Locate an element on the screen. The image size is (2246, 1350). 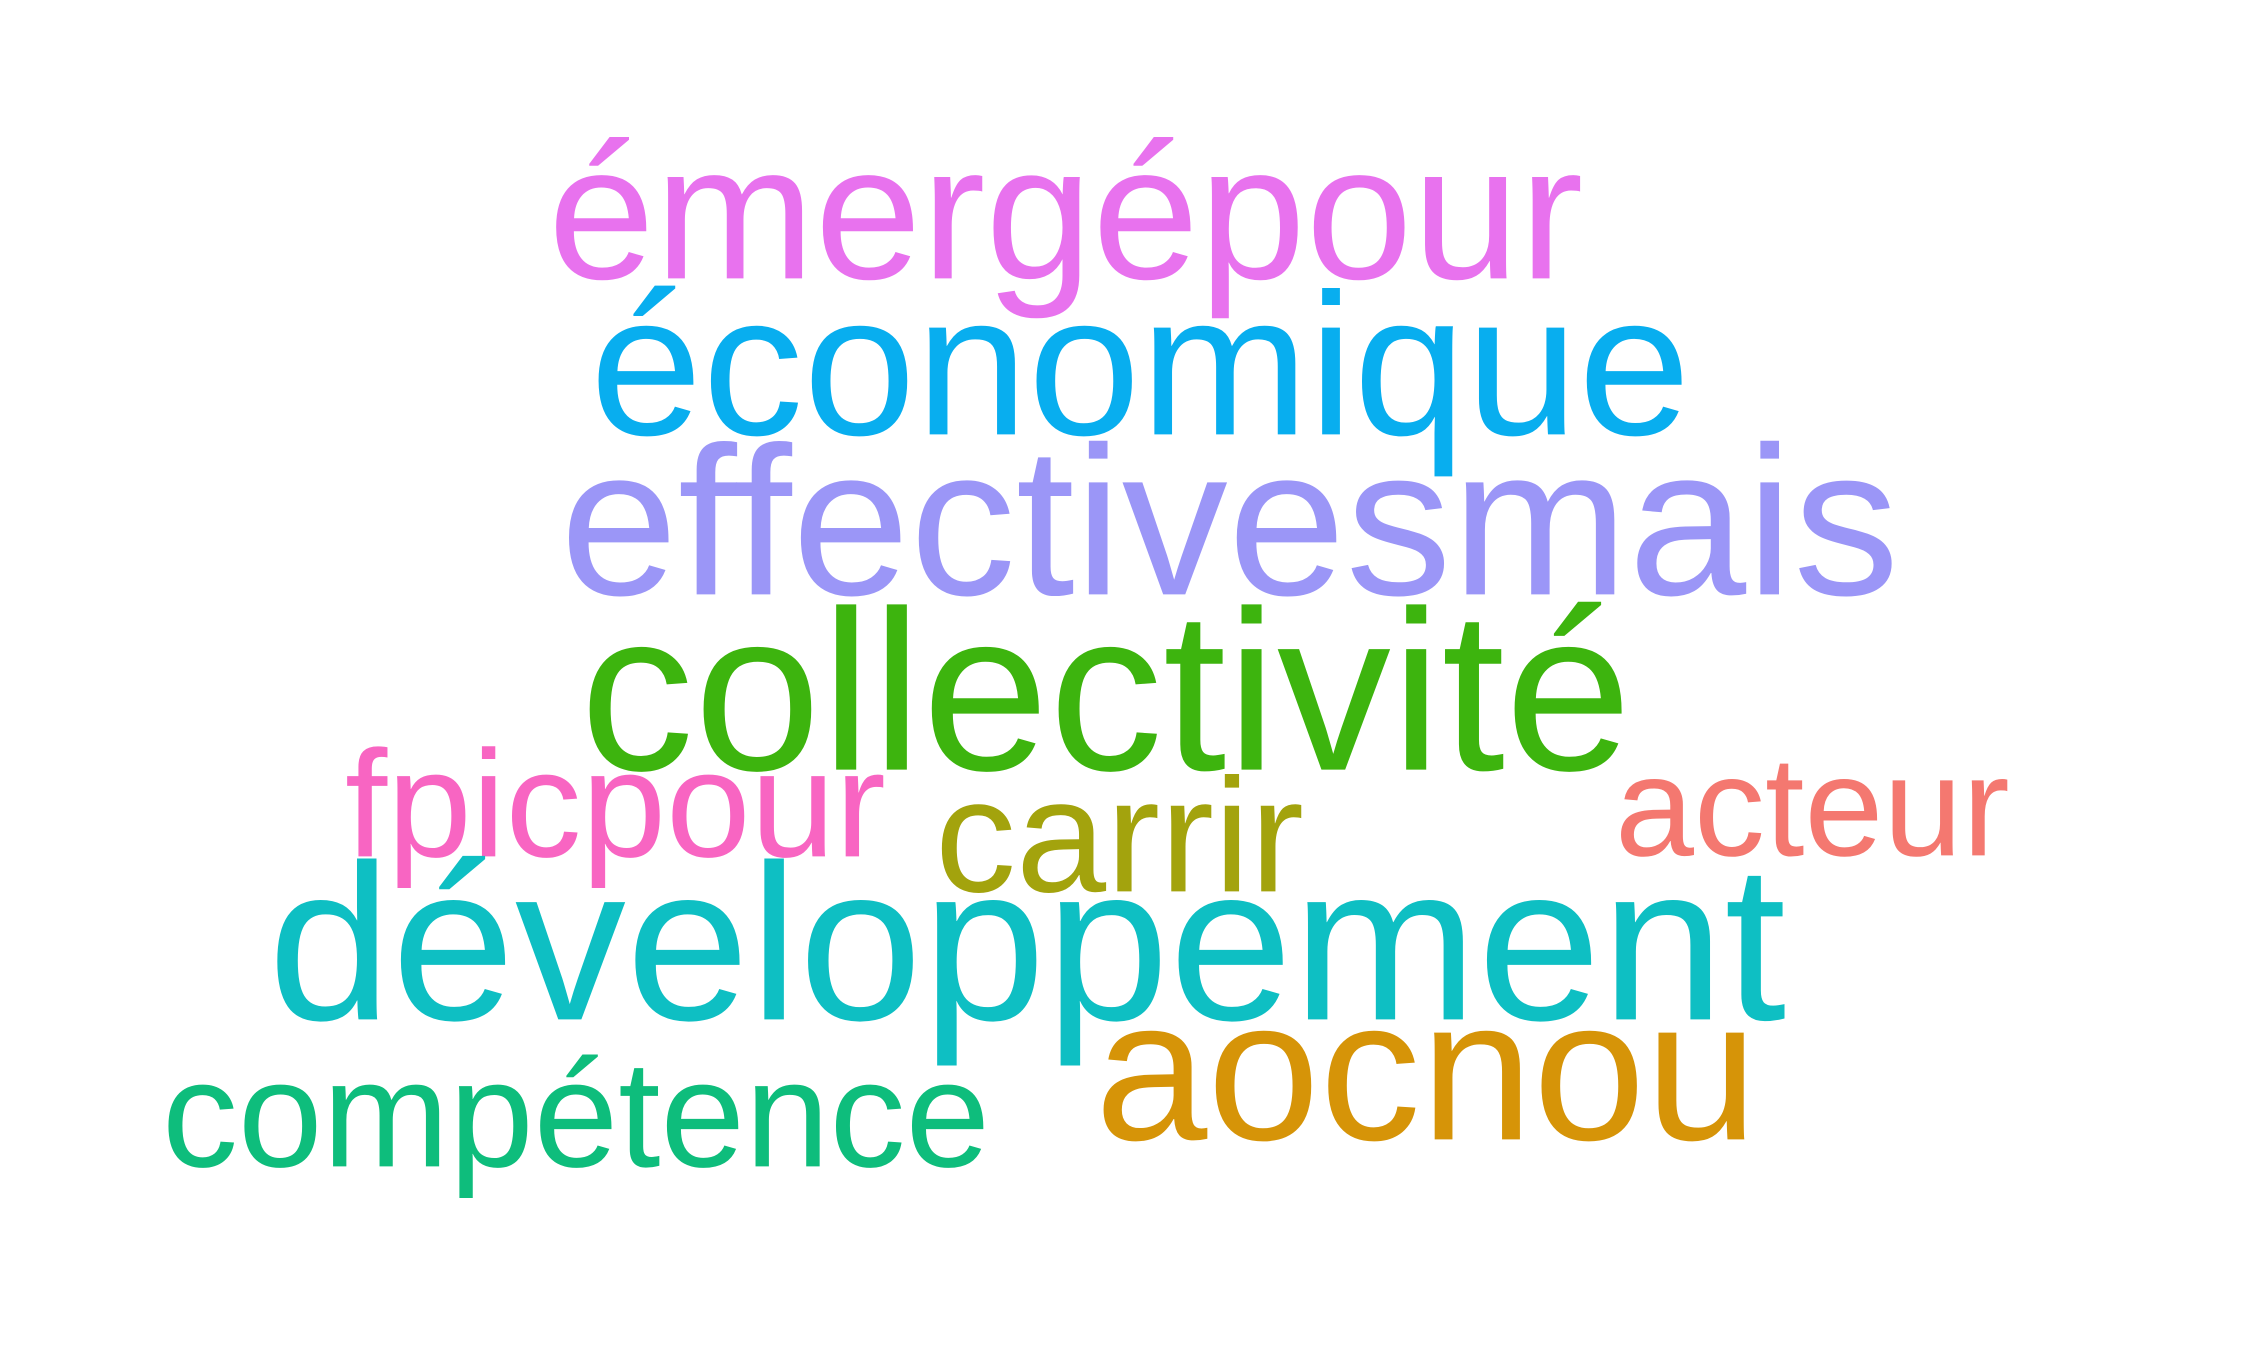
word-emergepour: émergépour is located at coordinates (1066, 212).